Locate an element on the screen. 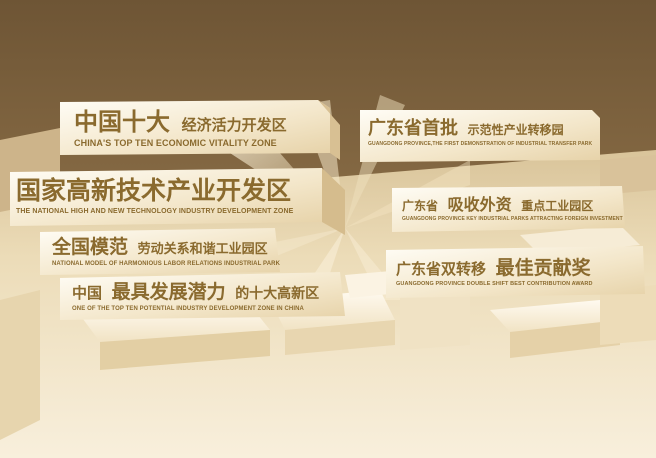  award-title-prefix: 广东省双转移 is located at coordinates (441, 269).